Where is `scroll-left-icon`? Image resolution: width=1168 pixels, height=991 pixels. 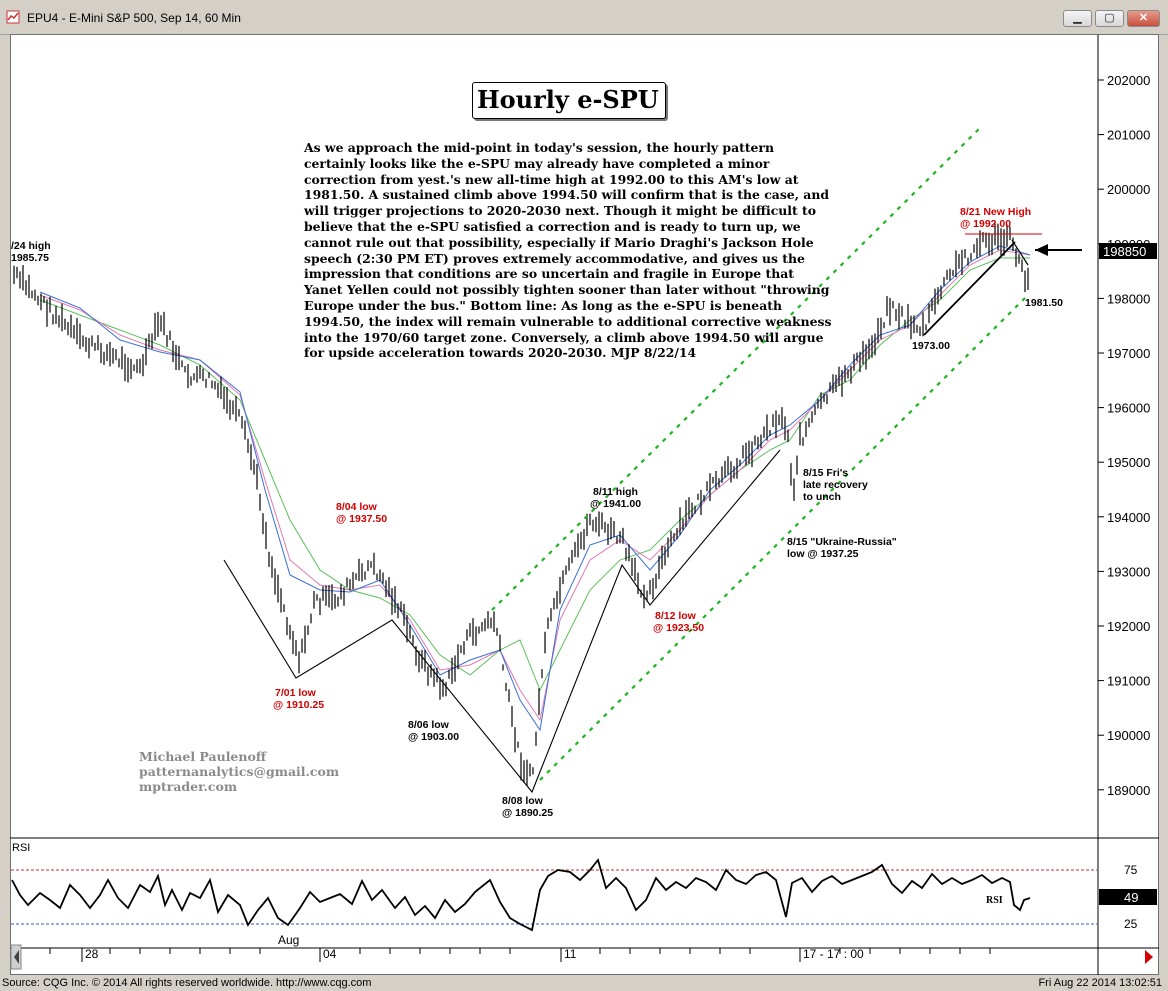
scroll-left-icon is located at coordinates (16, 957).